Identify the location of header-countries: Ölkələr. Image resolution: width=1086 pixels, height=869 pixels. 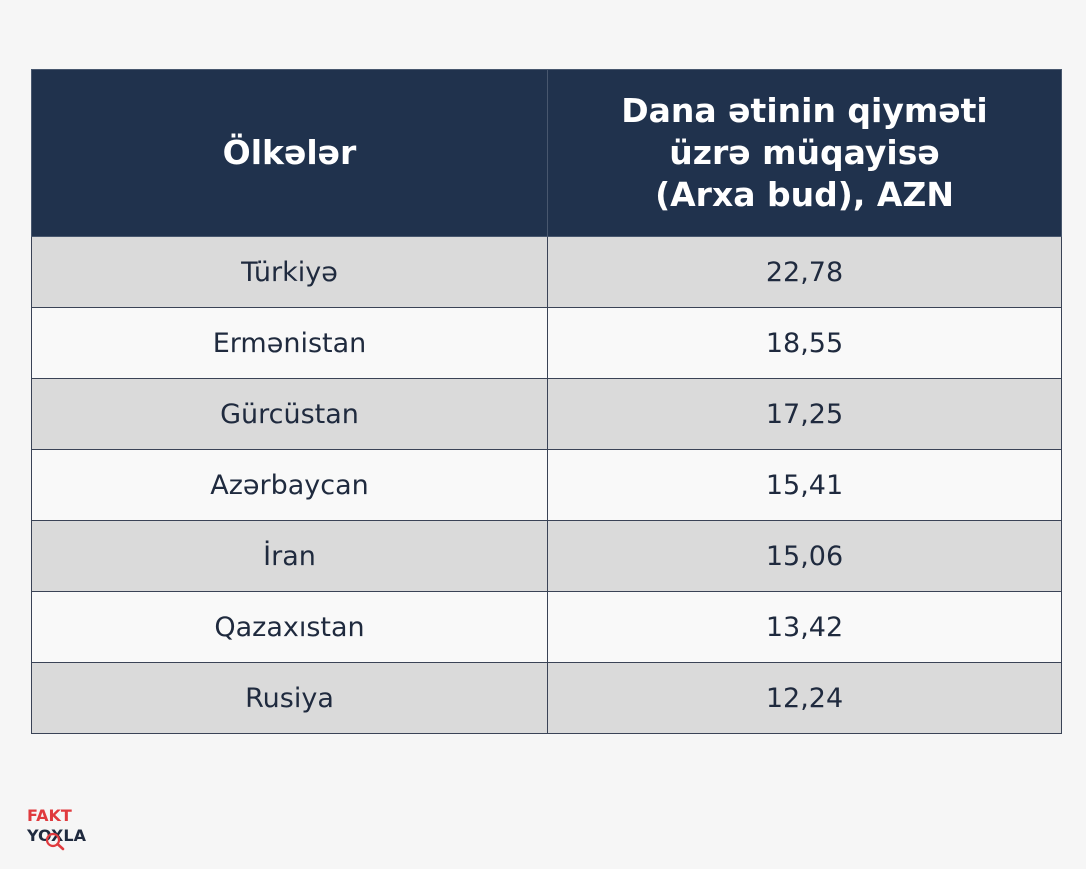
(289, 153).